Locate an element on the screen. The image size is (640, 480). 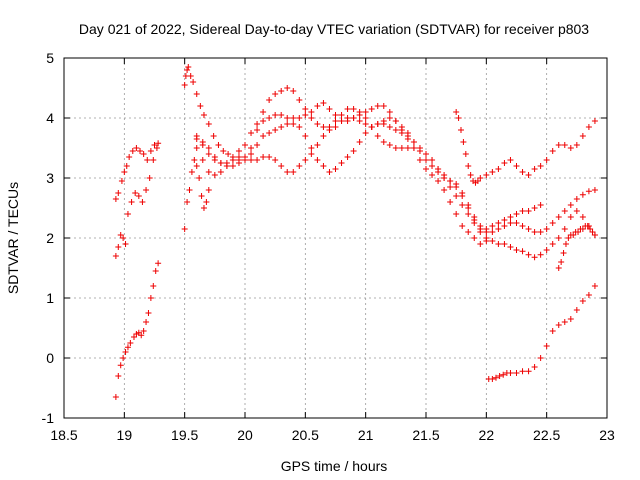
x-tick-label: 18.5 is located at coordinates (63, 435).